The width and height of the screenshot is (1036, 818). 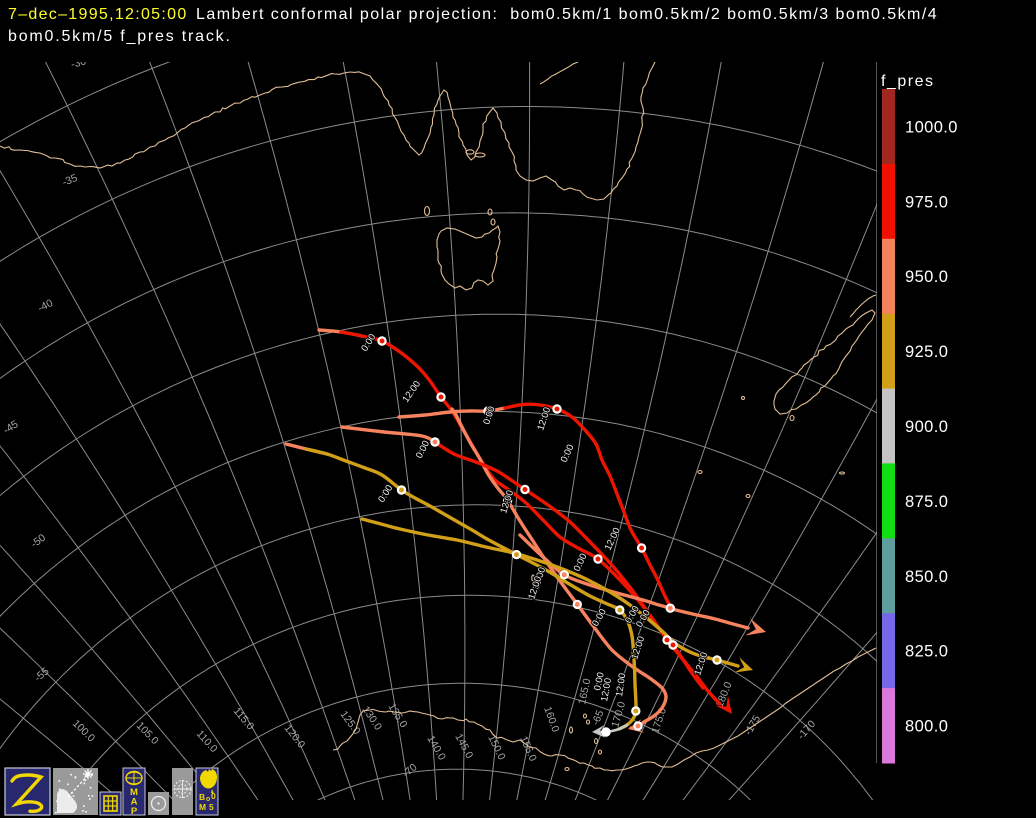 I want to click on svg-text: 875.0, so click(x=926, y=502).